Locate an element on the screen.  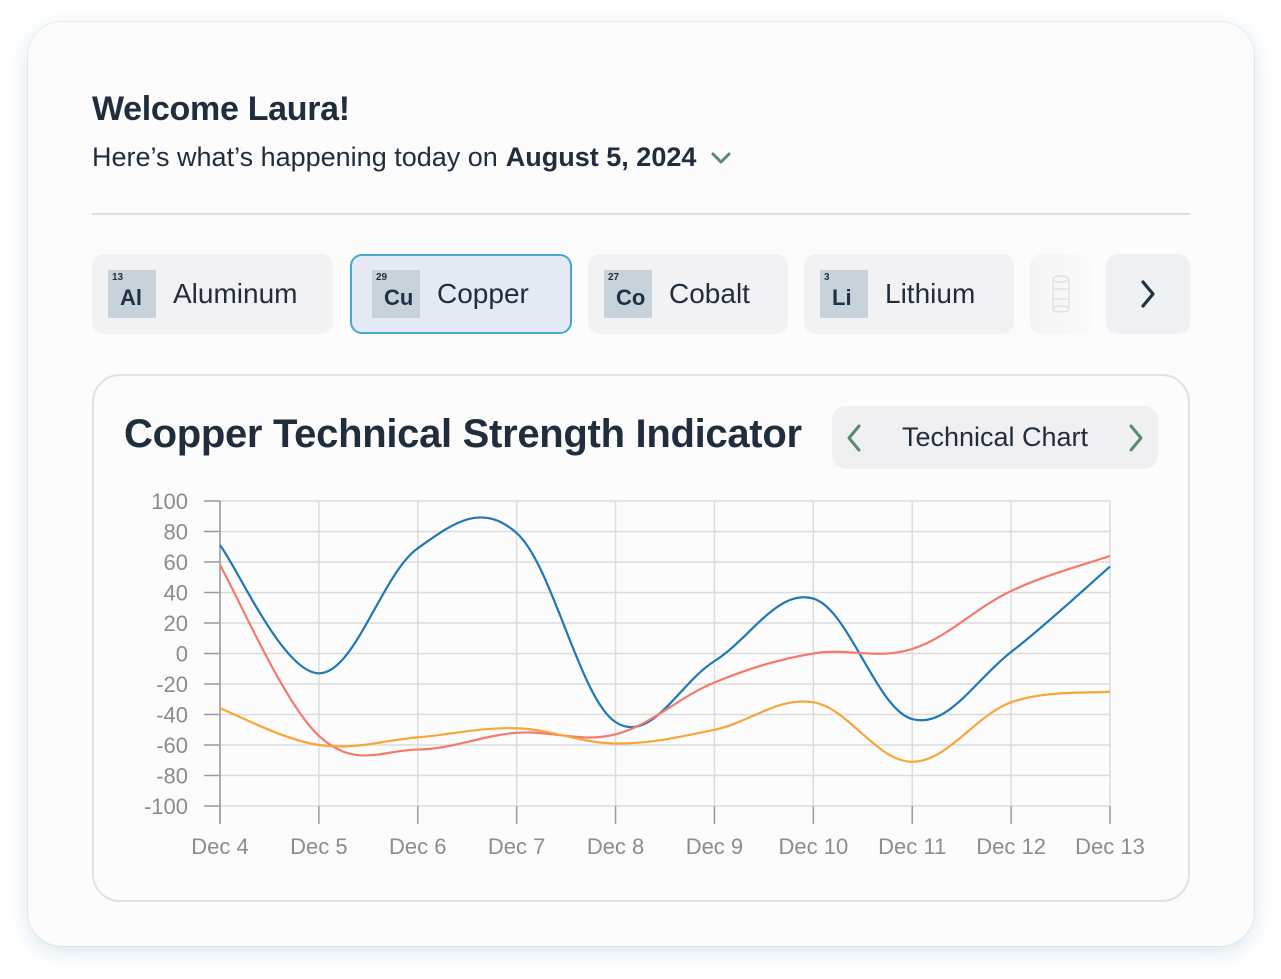
chart-prev-button is located at coordinates (854, 437).